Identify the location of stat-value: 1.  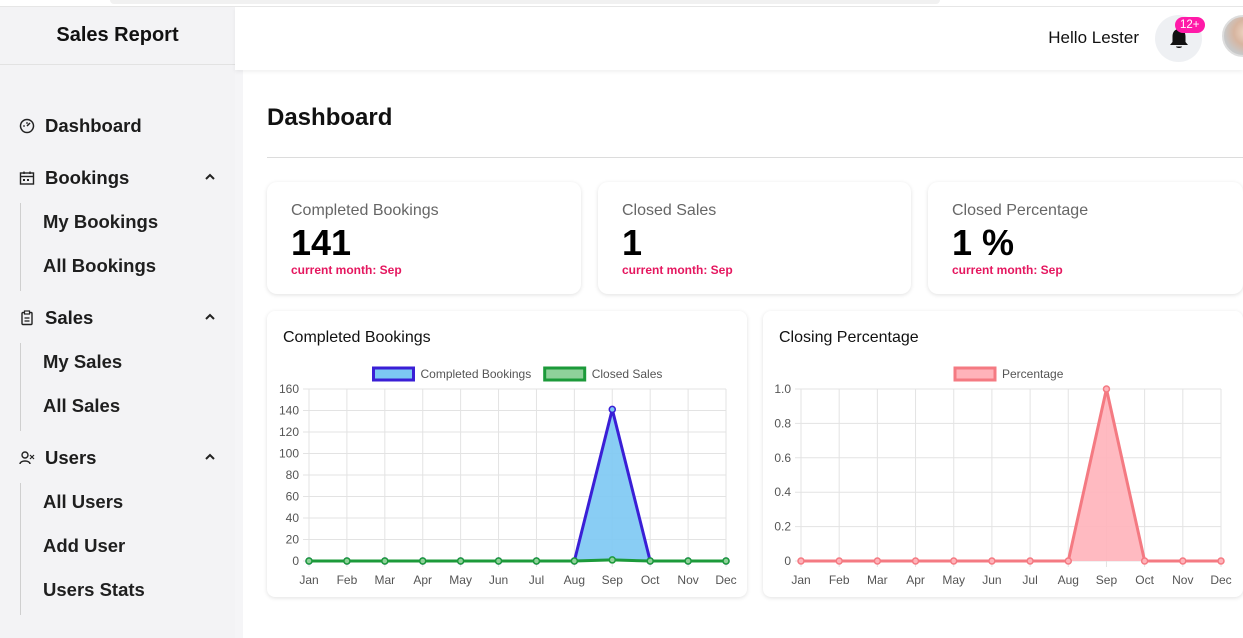
(632, 242).